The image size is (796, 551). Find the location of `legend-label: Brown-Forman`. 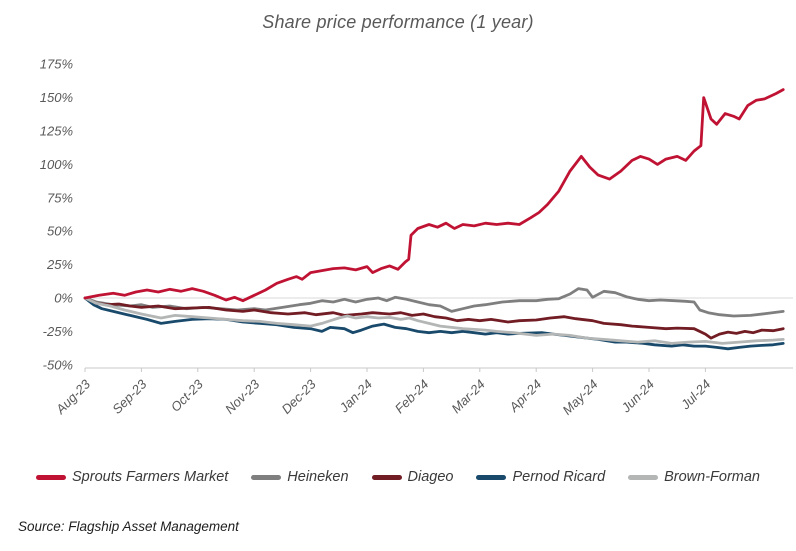

legend-label: Brown-Forman is located at coordinates (712, 477).